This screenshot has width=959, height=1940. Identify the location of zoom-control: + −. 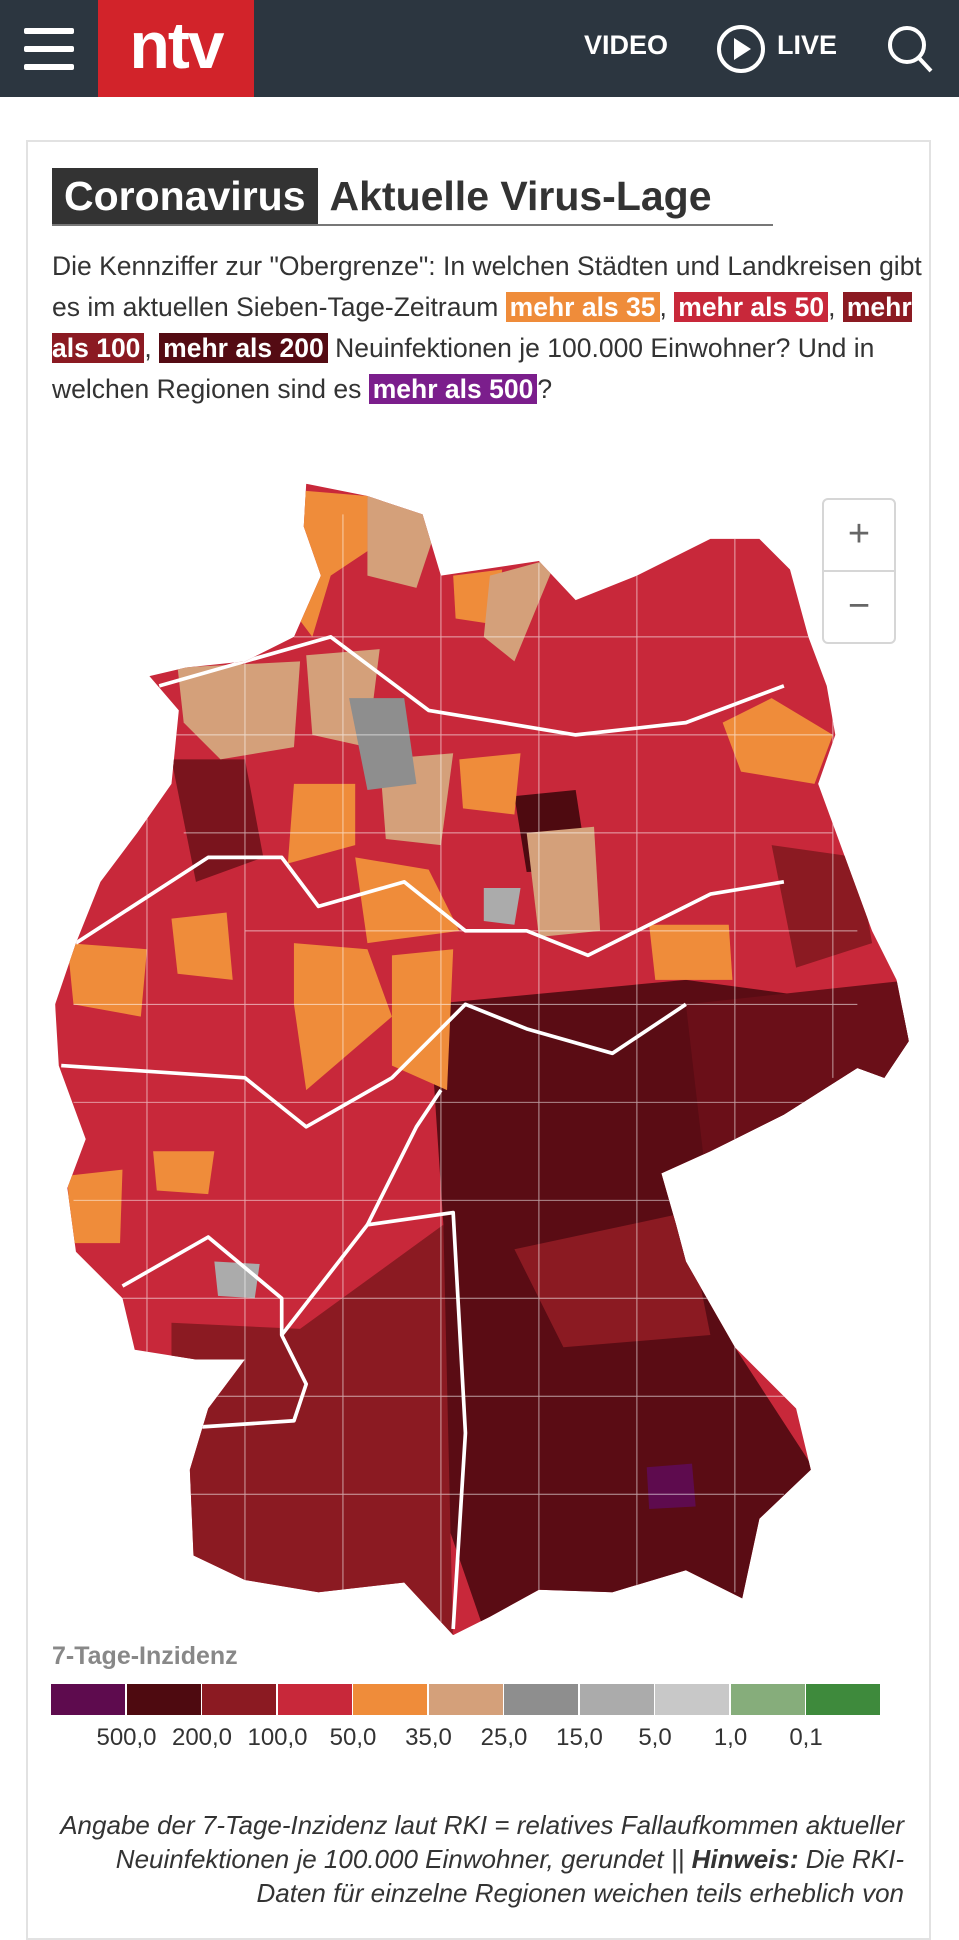
(859, 571).